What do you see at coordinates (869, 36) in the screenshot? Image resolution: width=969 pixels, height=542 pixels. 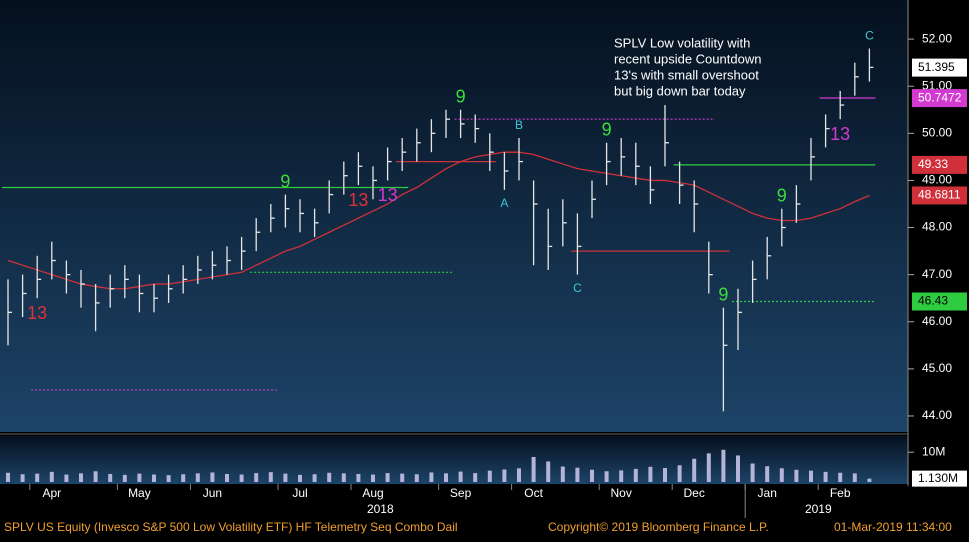 I see `wave-label: C` at bounding box center [869, 36].